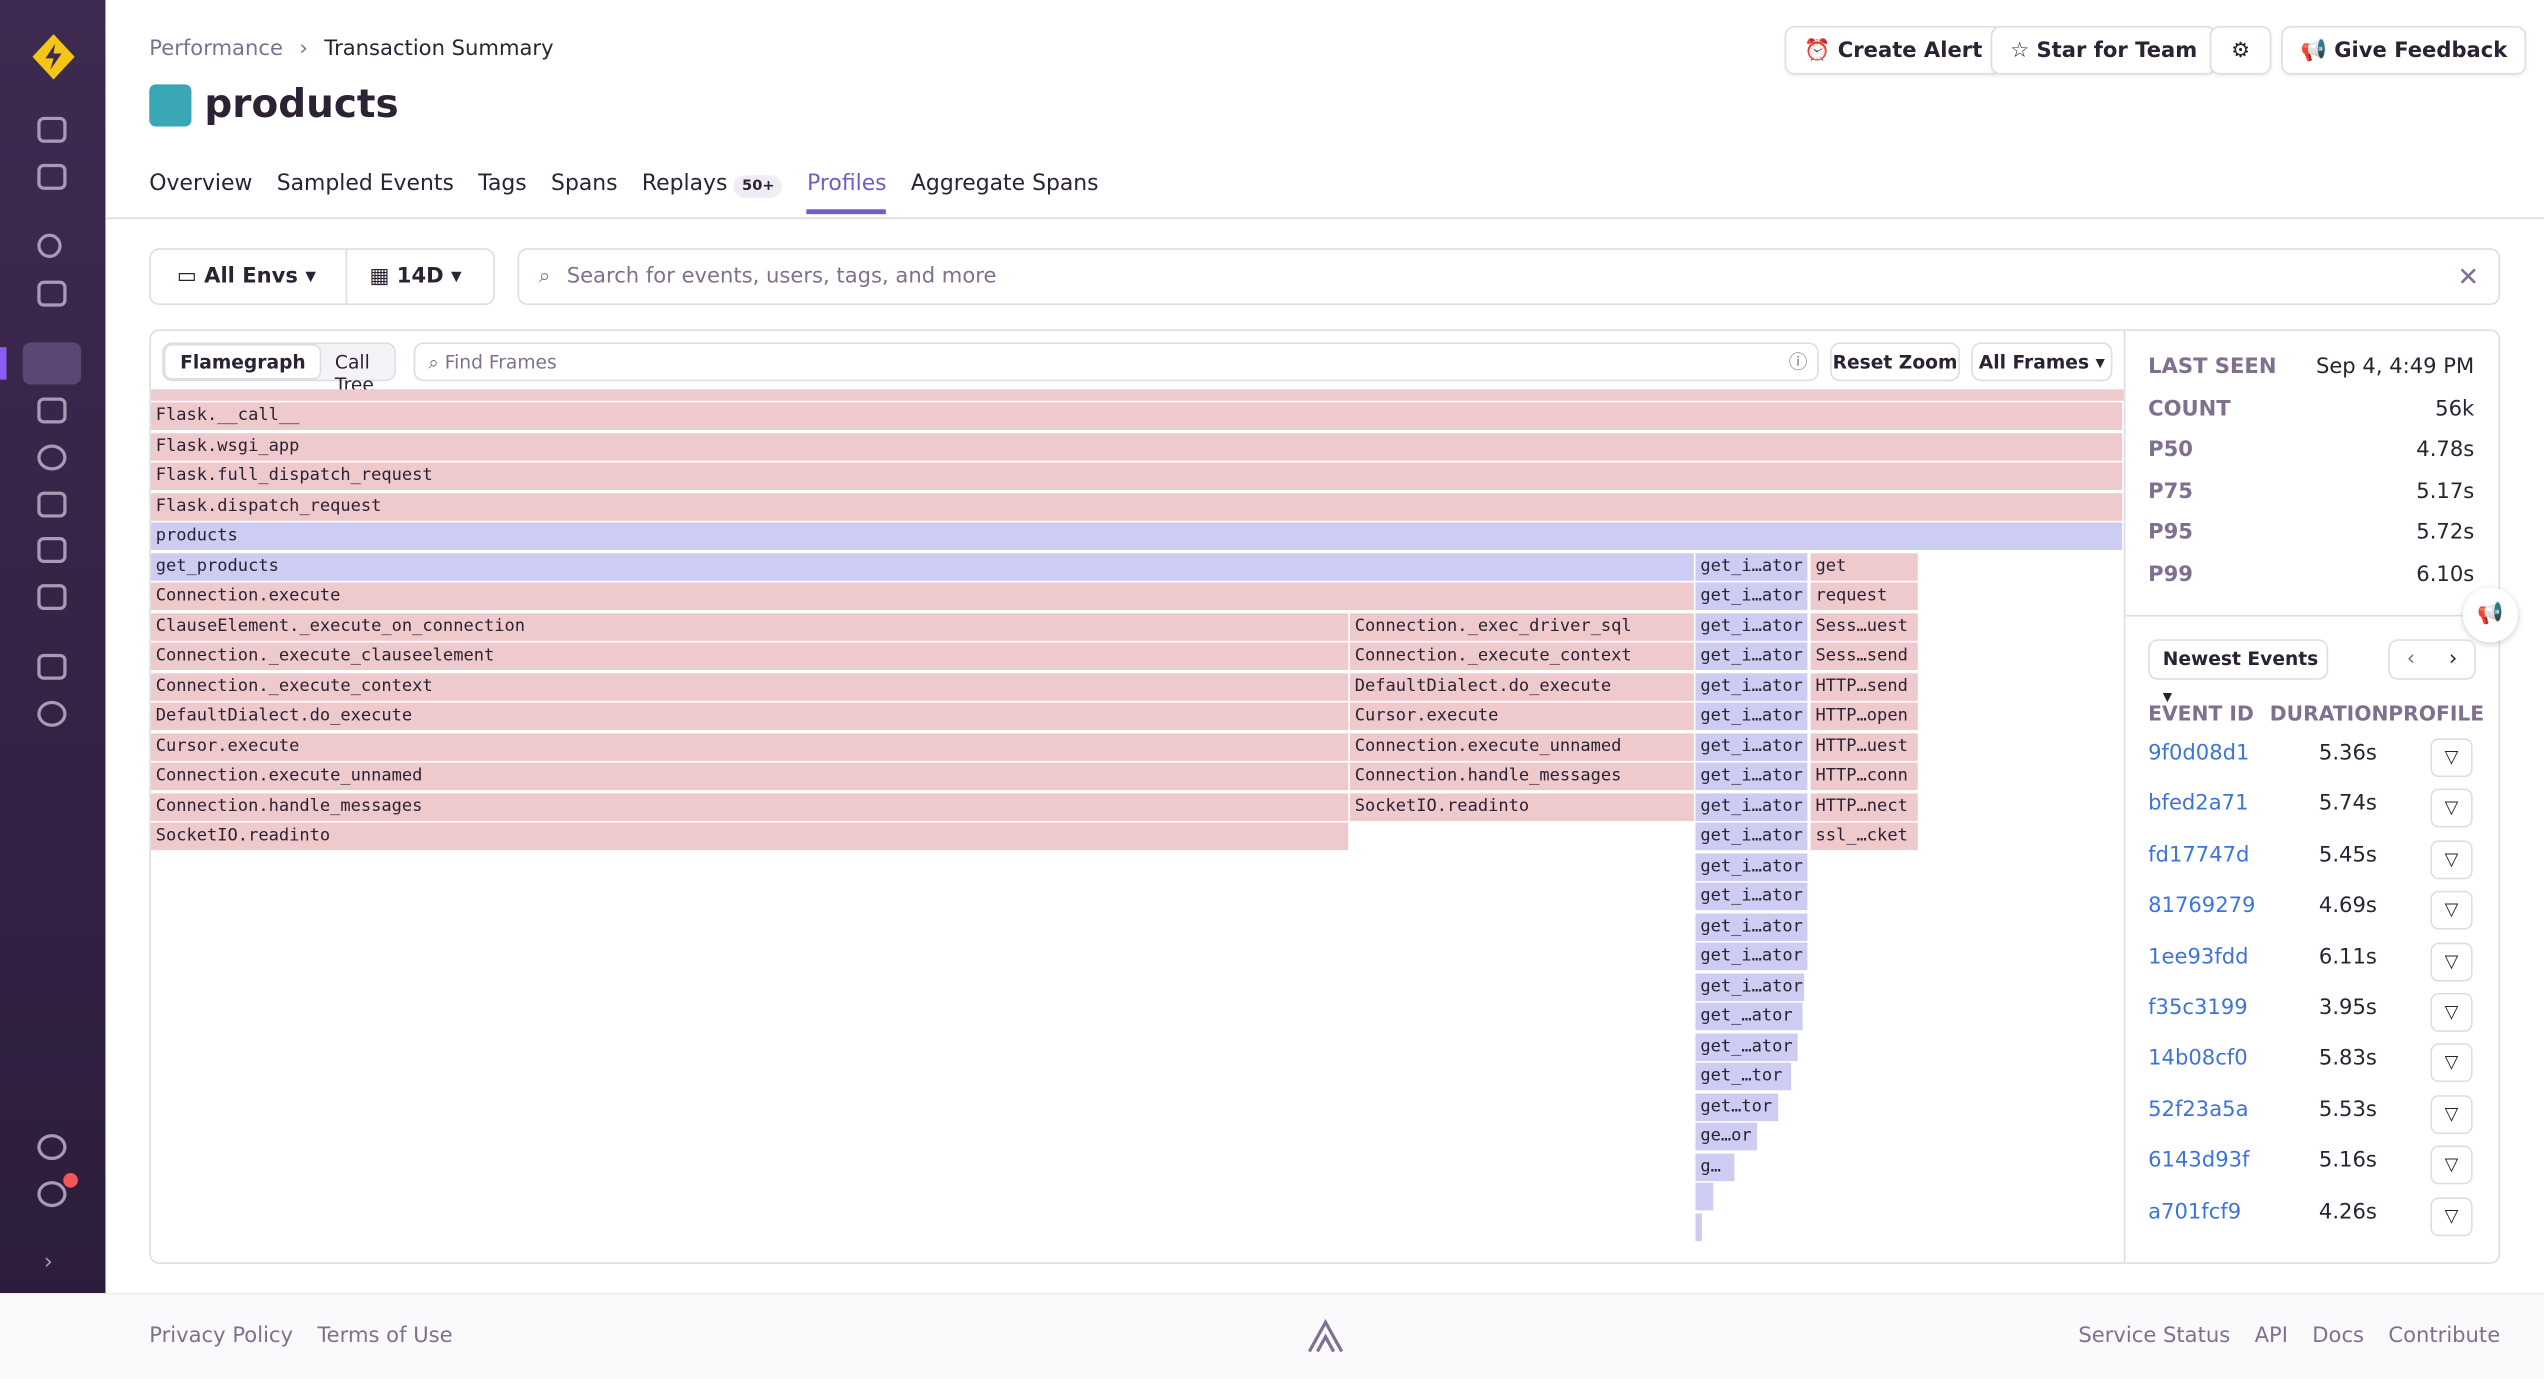 The height and width of the screenshot is (1379, 2544). What do you see at coordinates (1136, 476) in the screenshot?
I see `frame: Flask.full_dispatch_request` at bounding box center [1136, 476].